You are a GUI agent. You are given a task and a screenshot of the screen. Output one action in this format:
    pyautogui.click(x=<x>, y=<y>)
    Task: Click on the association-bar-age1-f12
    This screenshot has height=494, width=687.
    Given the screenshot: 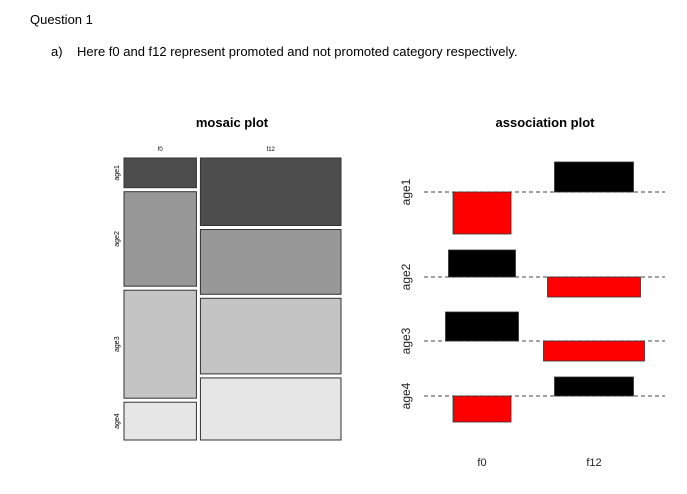 What is the action you would take?
    pyautogui.click(x=594, y=177)
    